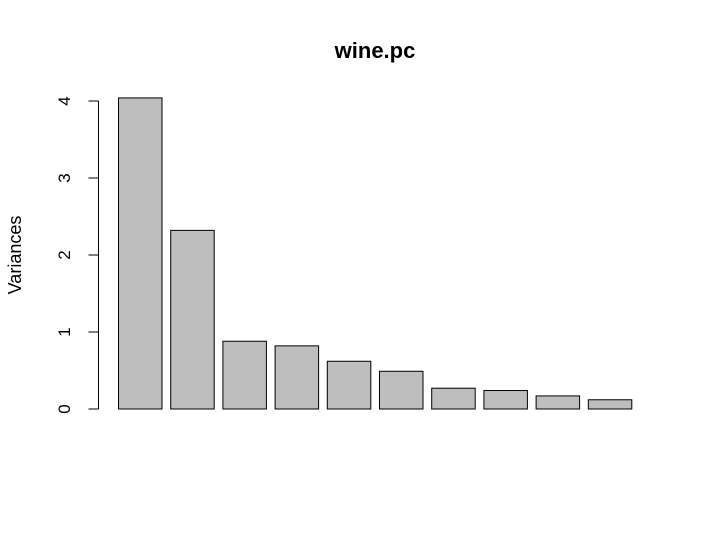 The width and height of the screenshot is (703, 535). I want to click on y-axis: 0 1 2 3 4, so click(77, 255).